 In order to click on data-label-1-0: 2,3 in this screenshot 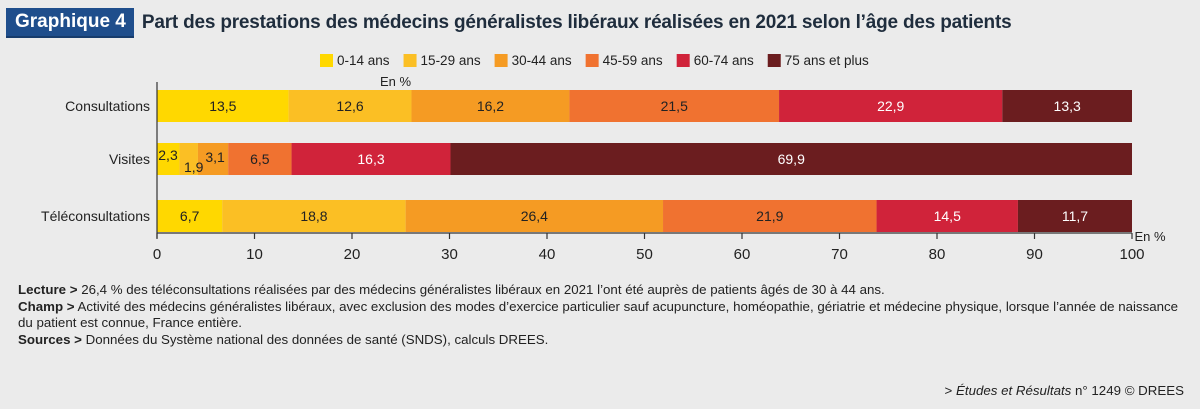, I will do `click(168, 155)`.